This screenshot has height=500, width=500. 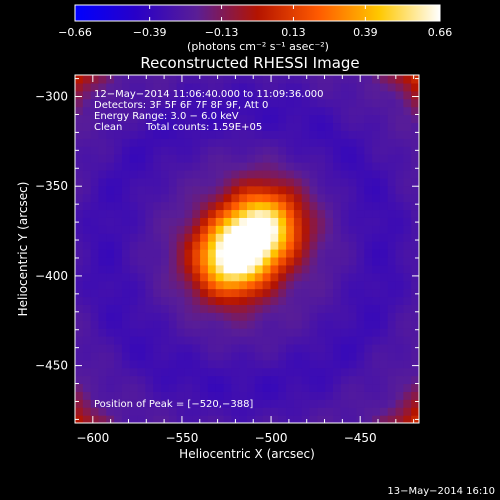 I want to click on chart-title: Reconstructed RHESSI Image, so click(x=249, y=63).